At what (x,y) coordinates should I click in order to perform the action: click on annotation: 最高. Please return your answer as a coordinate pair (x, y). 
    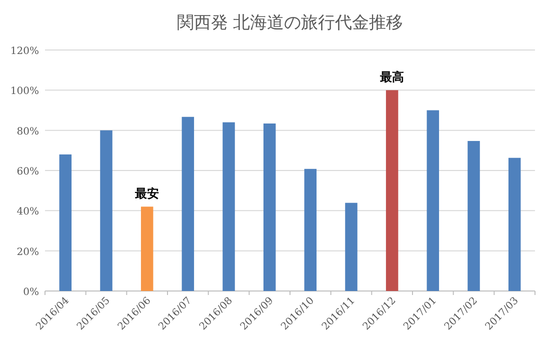
    Looking at the image, I should click on (391, 77).